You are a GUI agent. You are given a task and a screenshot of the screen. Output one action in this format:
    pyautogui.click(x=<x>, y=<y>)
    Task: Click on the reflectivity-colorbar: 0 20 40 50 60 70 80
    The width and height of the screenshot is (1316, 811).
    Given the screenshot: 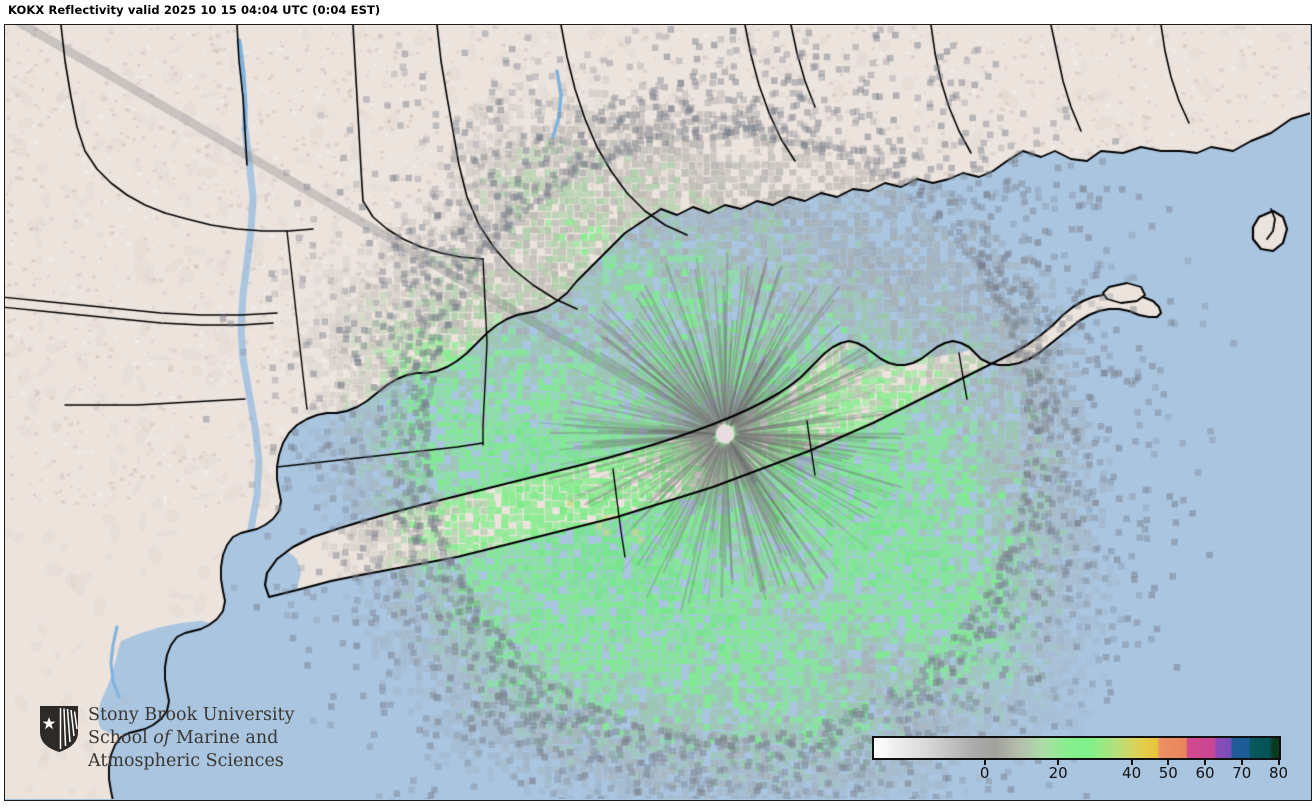 What is the action you would take?
    pyautogui.click(x=1080, y=762)
    